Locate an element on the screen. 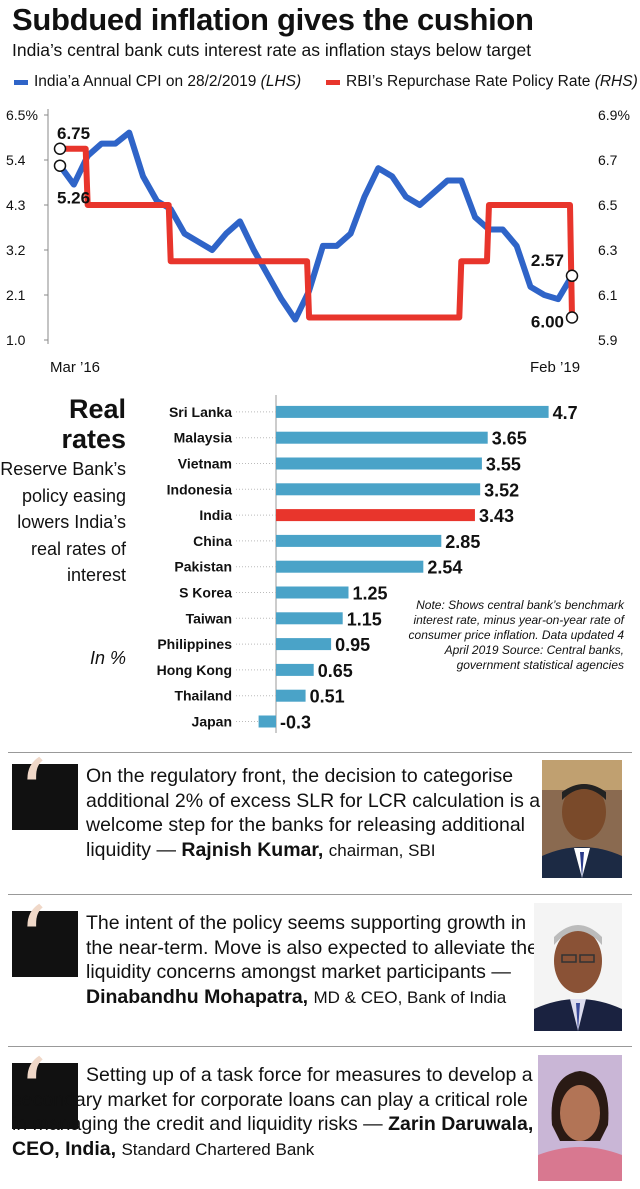 Image resolution: width=640 pixels, height=1189 pixels. legend-repo-axis: (RHS) is located at coordinates (616, 81).